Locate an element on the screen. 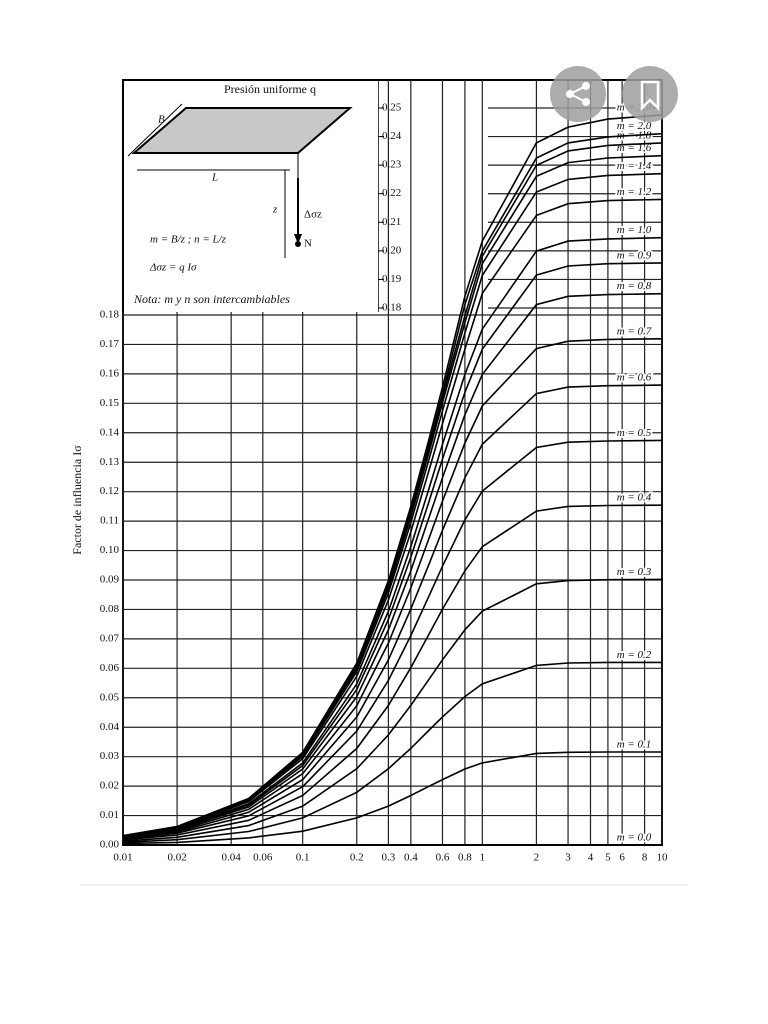 This screenshot has height=1024, width=768. inset-label: z is located at coordinates (275, 210).